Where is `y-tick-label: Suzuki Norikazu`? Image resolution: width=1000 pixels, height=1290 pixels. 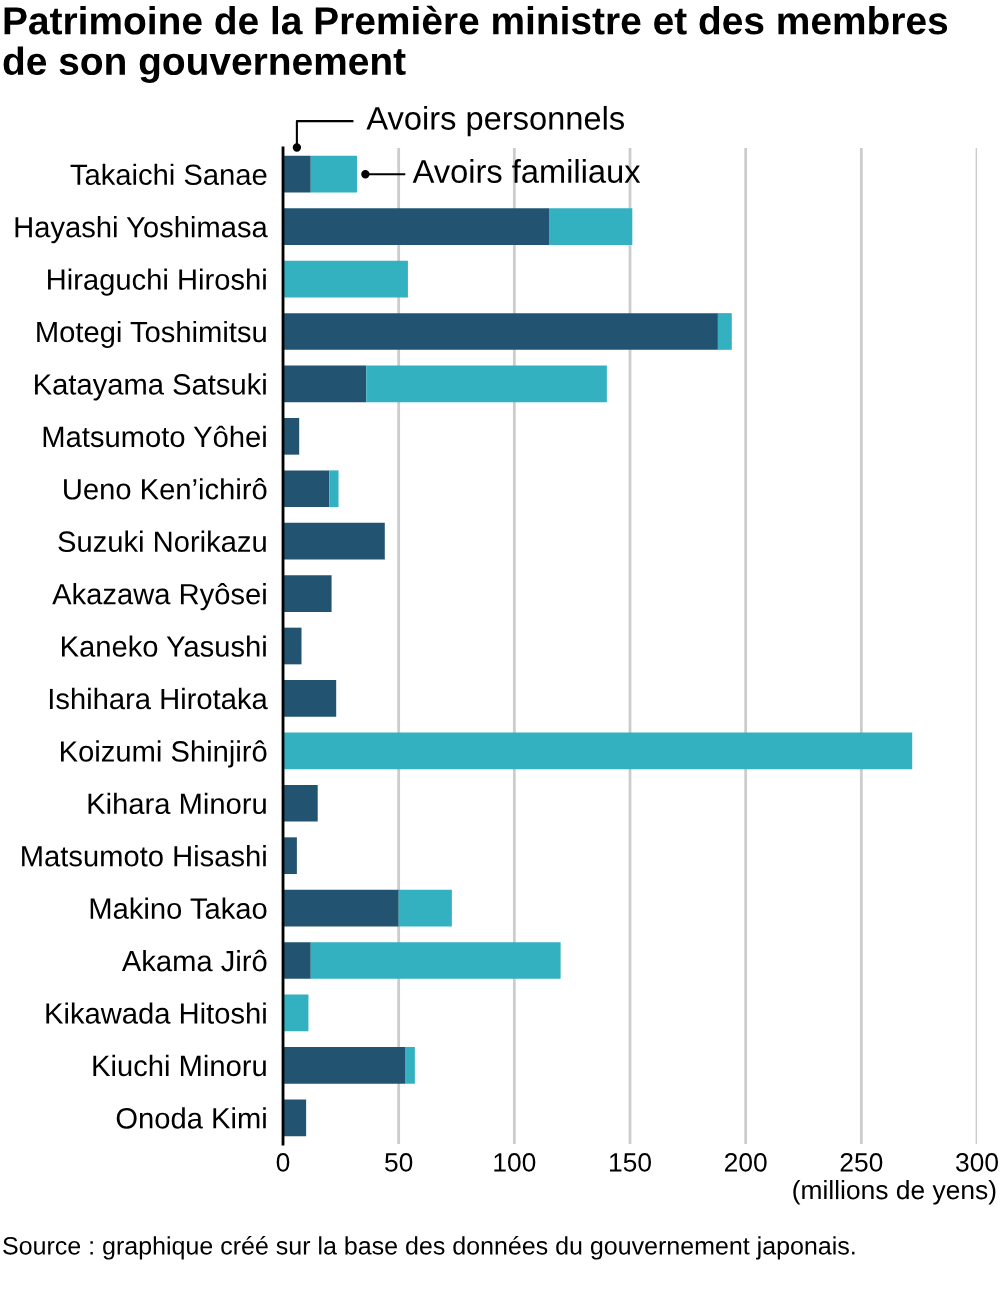 y-tick-label: Suzuki Norikazu is located at coordinates (162, 541).